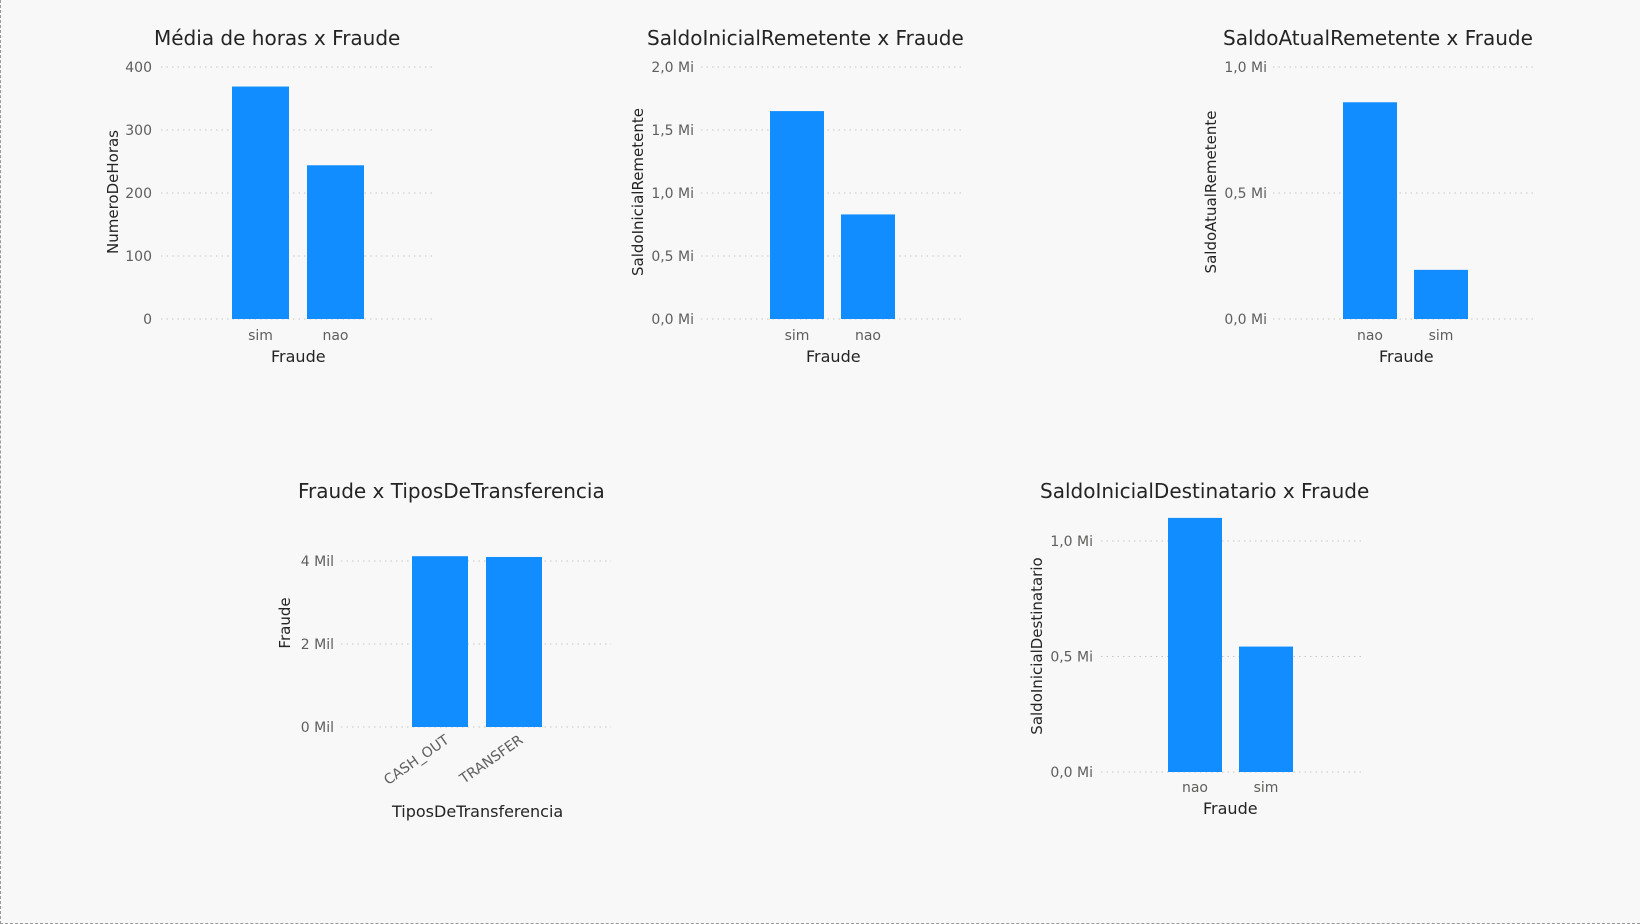 Image resolution: width=1640 pixels, height=924 pixels. What do you see at coordinates (277, 38) in the screenshot?
I see `chart-title: Média de horas x Fraude` at bounding box center [277, 38].